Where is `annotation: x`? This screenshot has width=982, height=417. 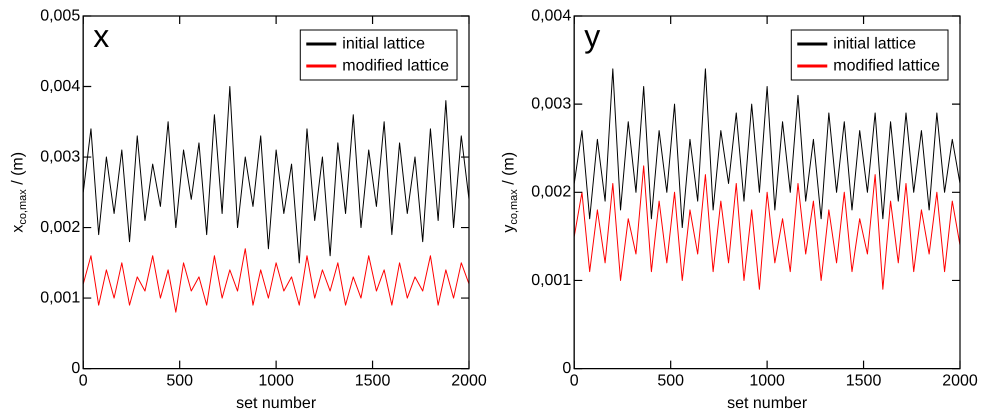 annotation: x is located at coordinates (101, 36).